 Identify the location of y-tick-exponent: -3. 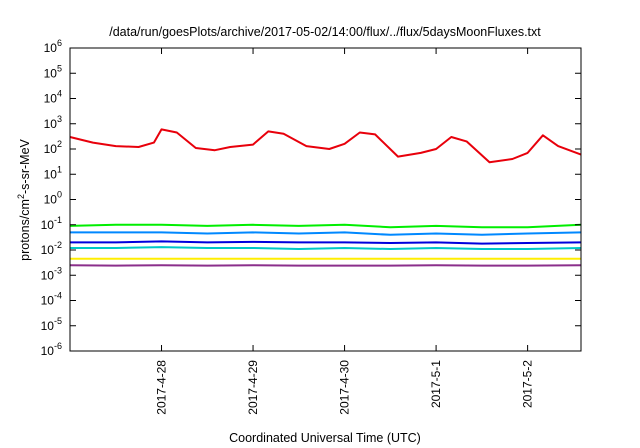
(58, 270).